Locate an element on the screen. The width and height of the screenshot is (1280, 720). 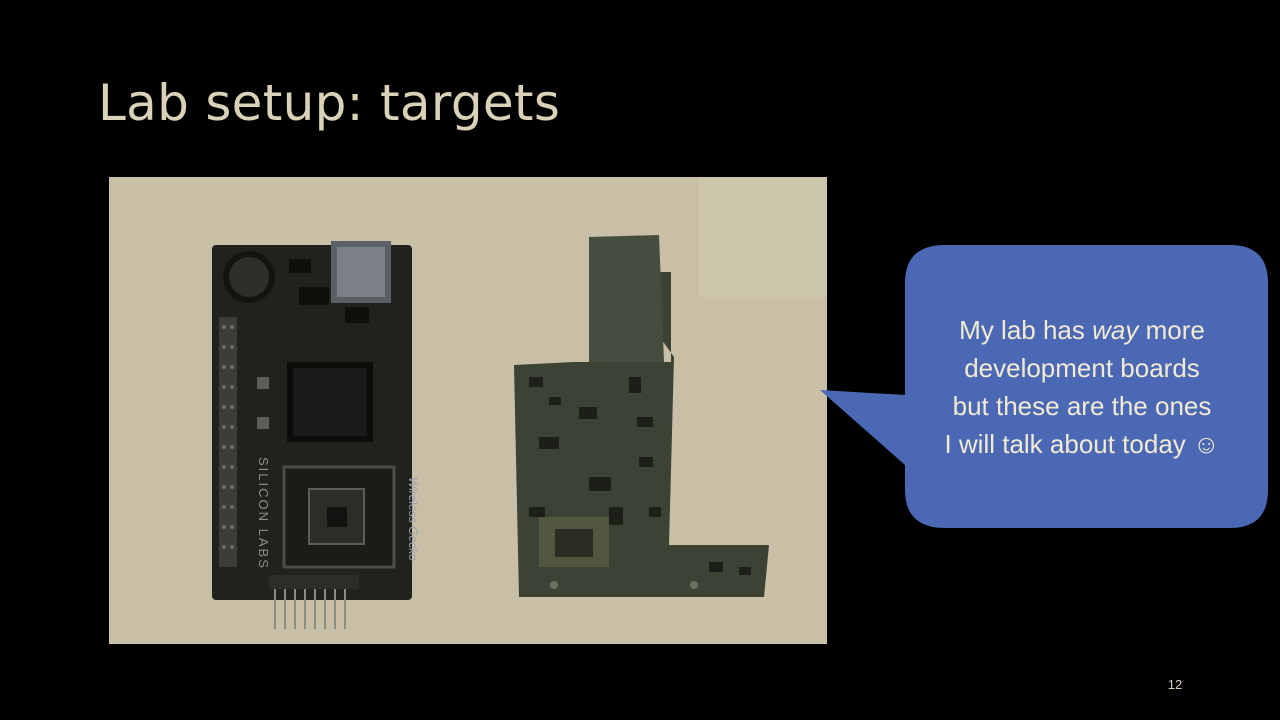
custom-pcb-board is located at coordinates (641, 416).